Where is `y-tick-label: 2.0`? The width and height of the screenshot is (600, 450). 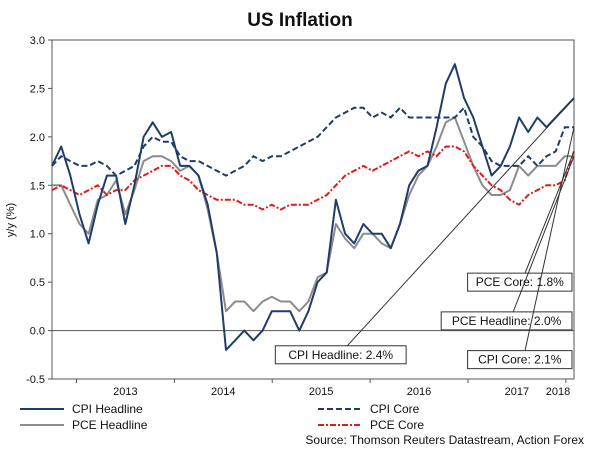 y-tick-label: 2.0 is located at coordinates (37, 138).